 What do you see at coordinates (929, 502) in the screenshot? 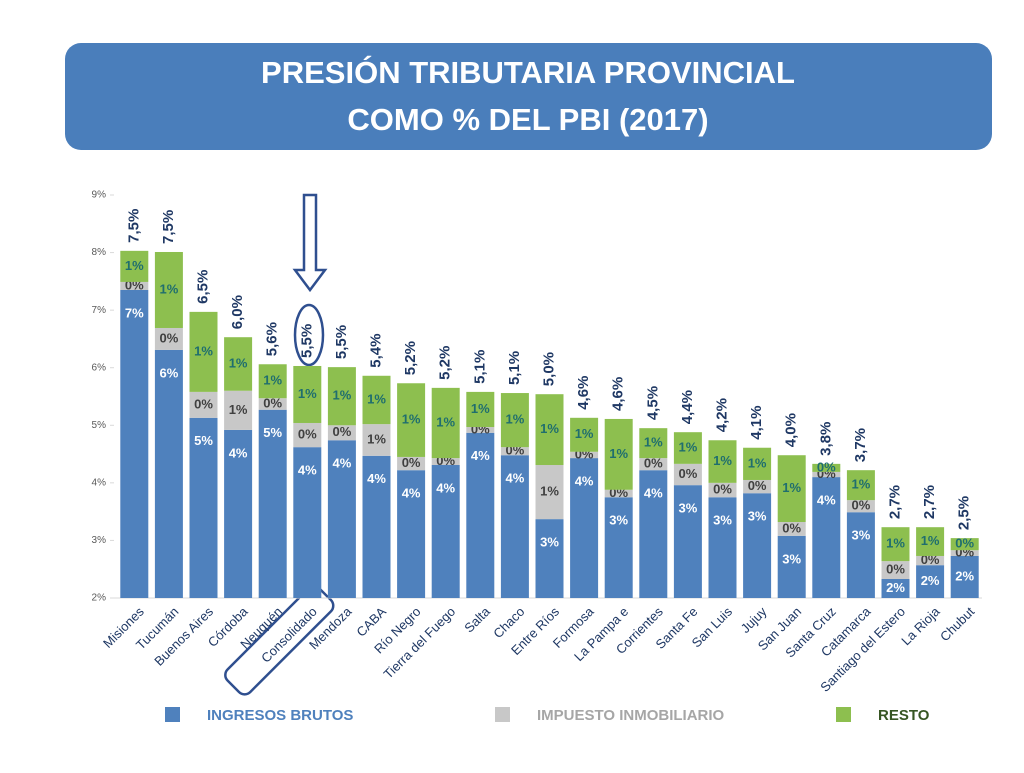
I see `total-label: 2,7%` at bounding box center [929, 502].